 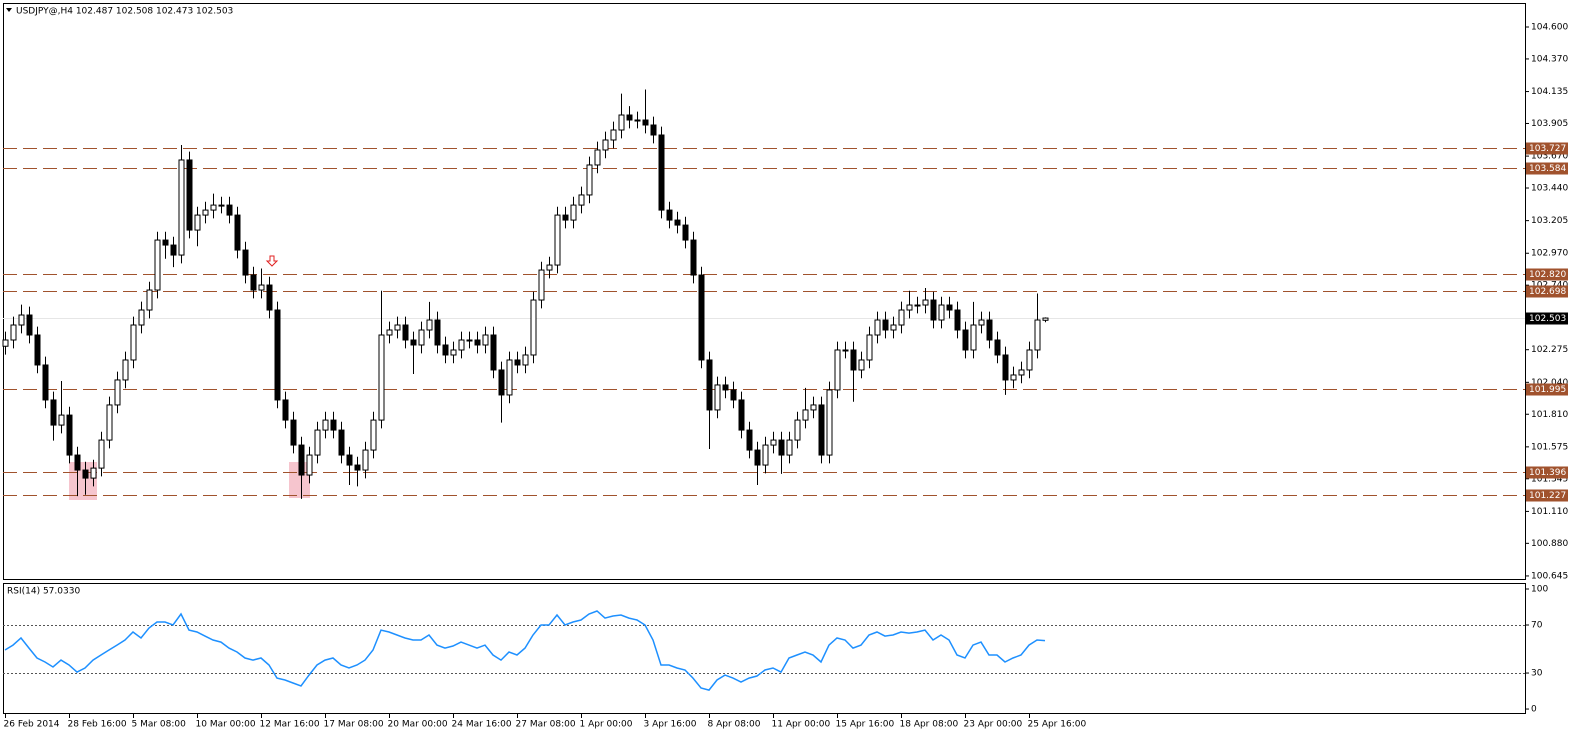 What do you see at coordinates (525, 650) in the screenshot?
I see `rsi-line` at bounding box center [525, 650].